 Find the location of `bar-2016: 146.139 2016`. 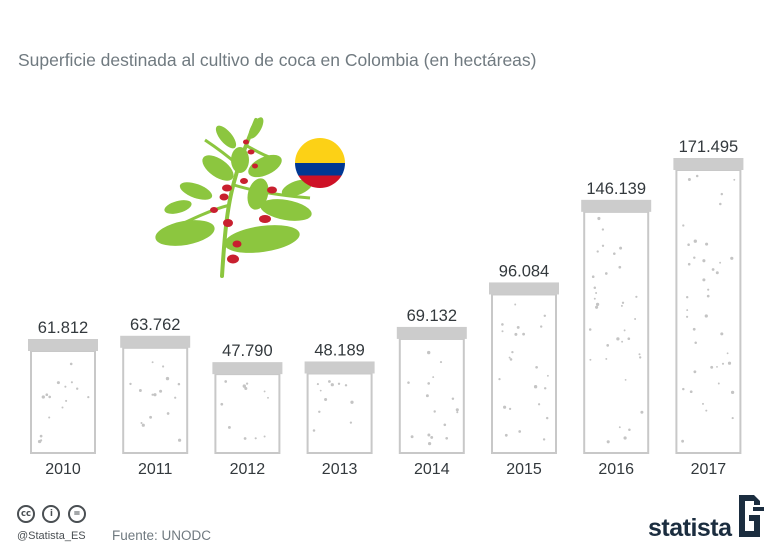

bar-2016: 146.139 2016 is located at coordinates (616, 329).